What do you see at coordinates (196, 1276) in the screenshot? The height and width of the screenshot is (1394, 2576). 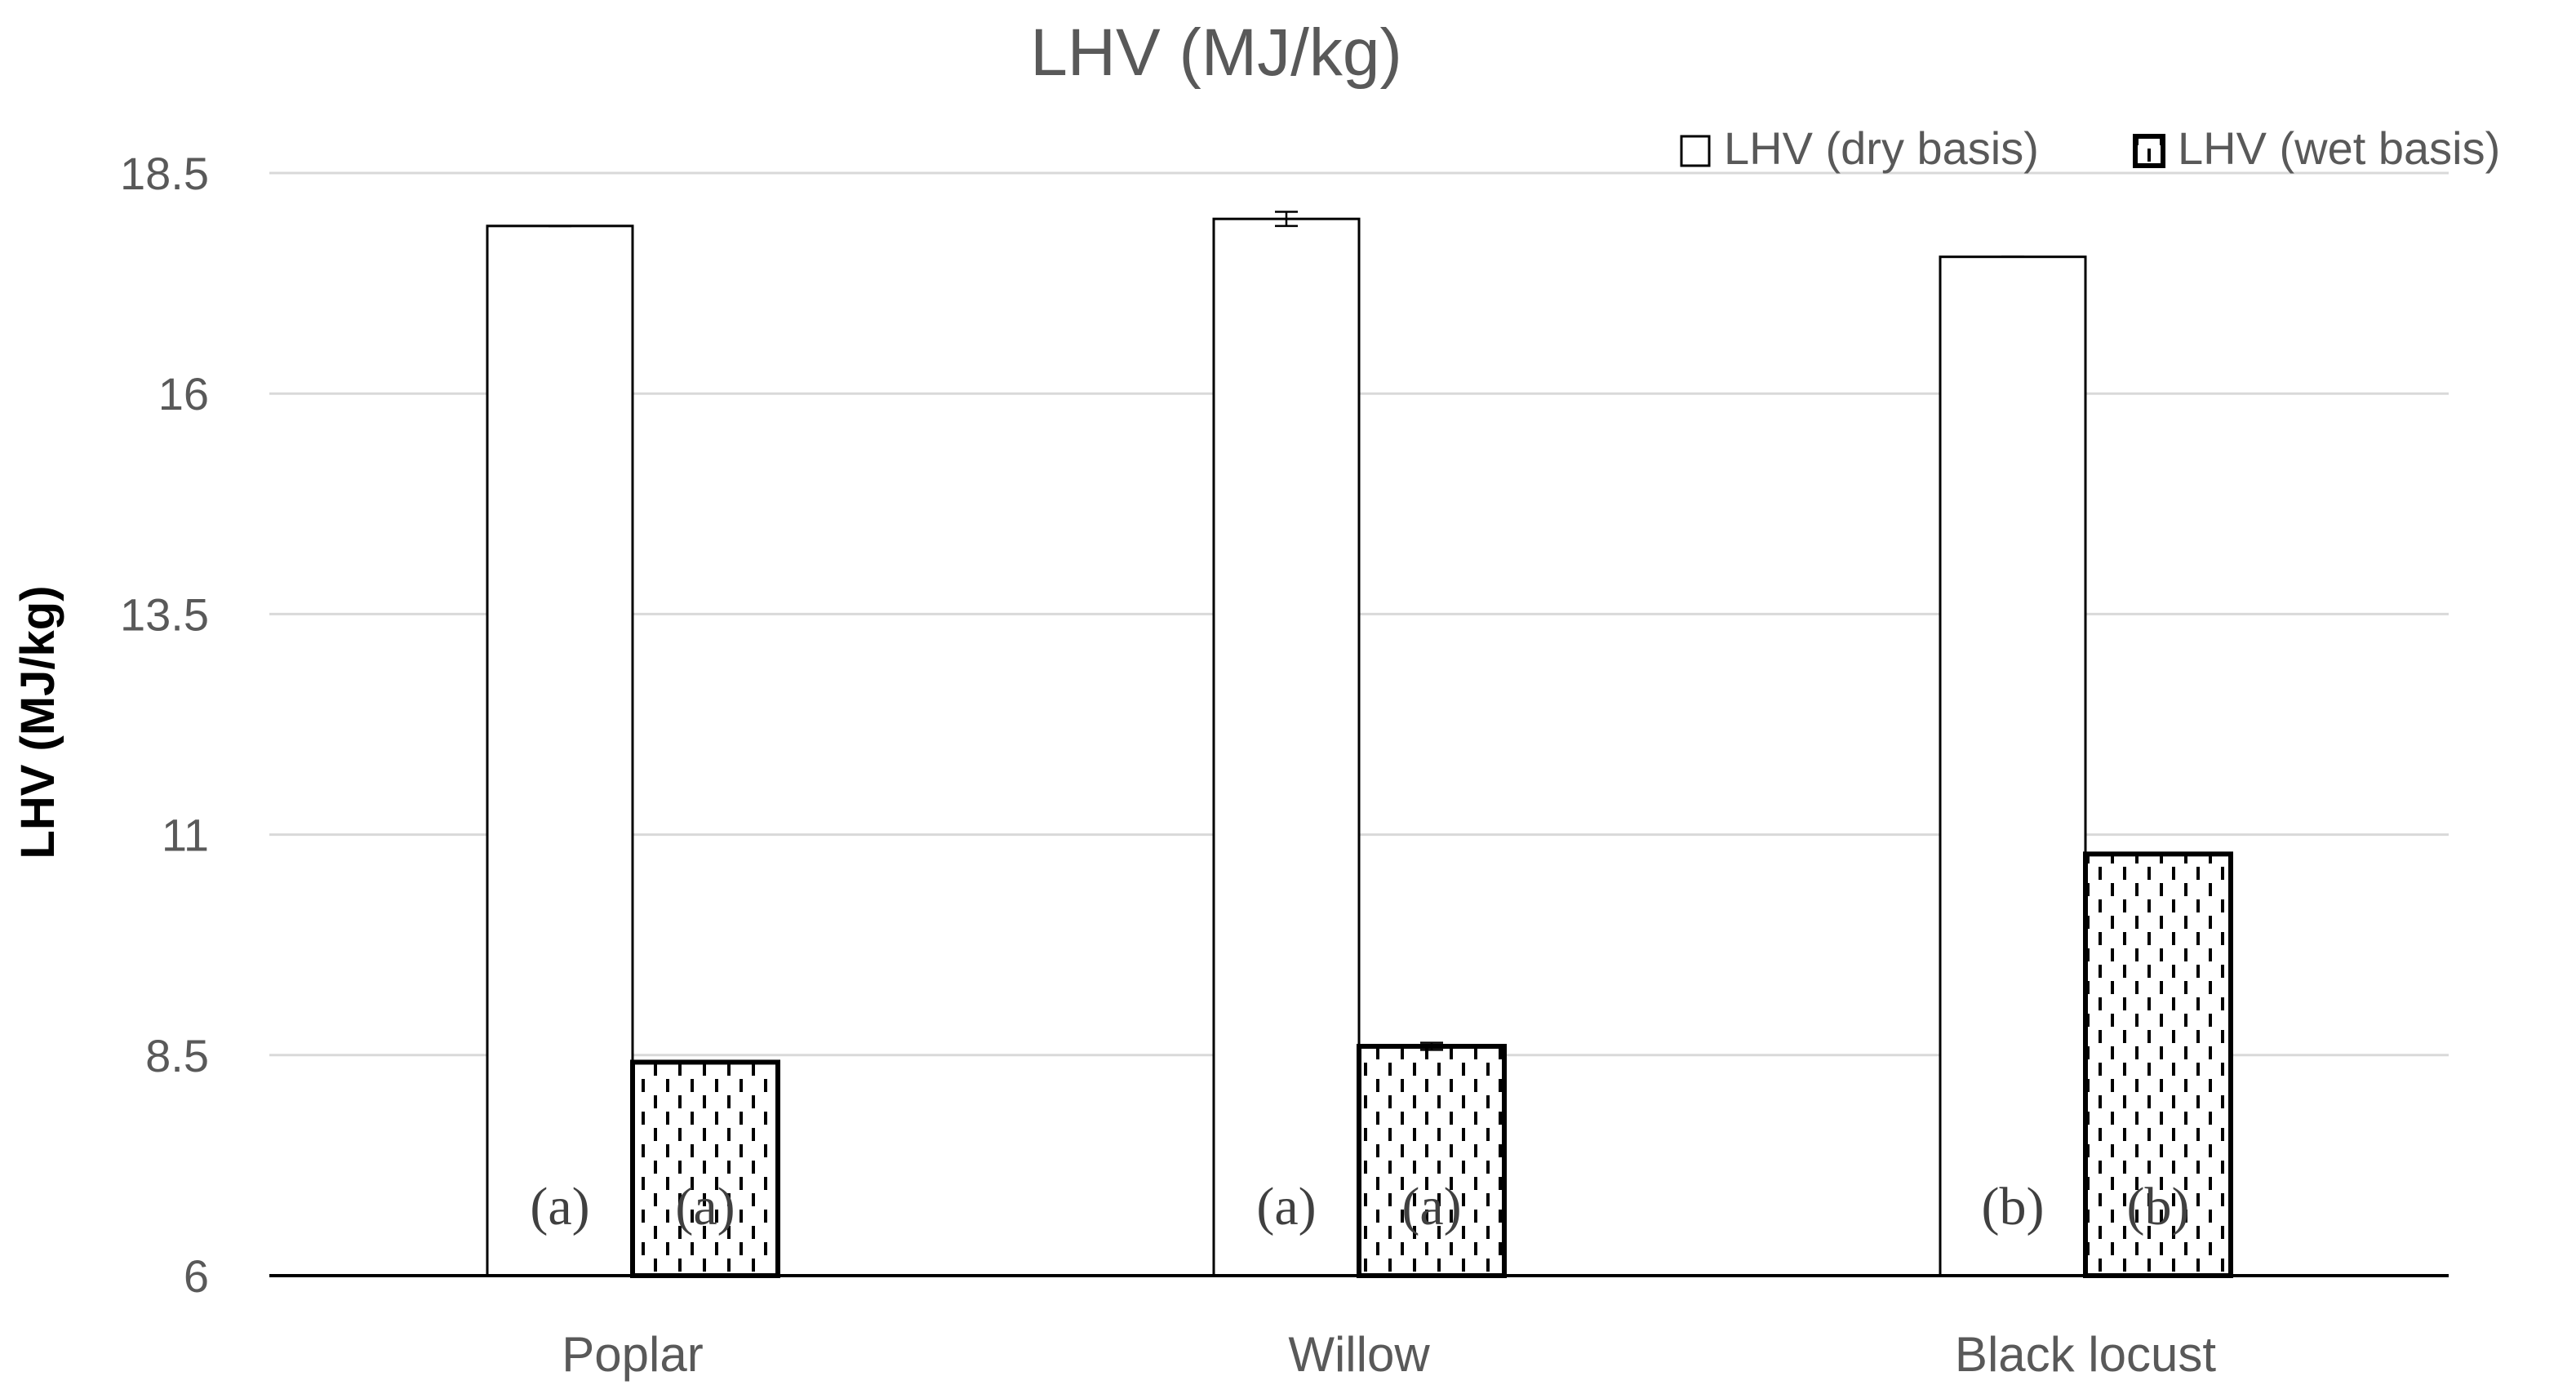 I see `y-tick-label: 6` at bounding box center [196, 1276].